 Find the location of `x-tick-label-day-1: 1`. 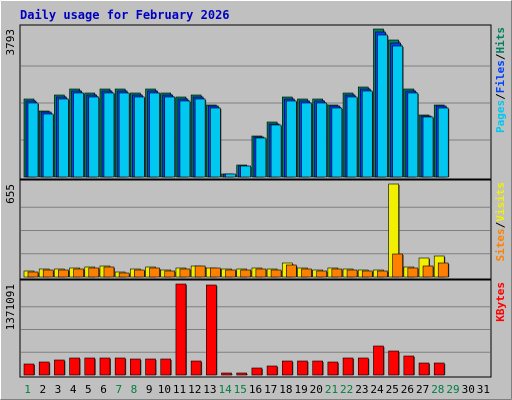

x-tick-label-day-1: 1 is located at coordinates (27, 389).